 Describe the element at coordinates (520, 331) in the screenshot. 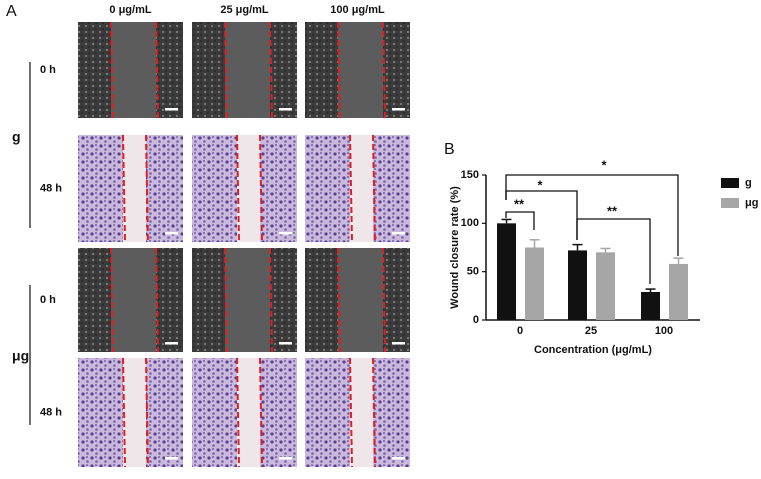

I see `x-tick-label: 0` at that location.